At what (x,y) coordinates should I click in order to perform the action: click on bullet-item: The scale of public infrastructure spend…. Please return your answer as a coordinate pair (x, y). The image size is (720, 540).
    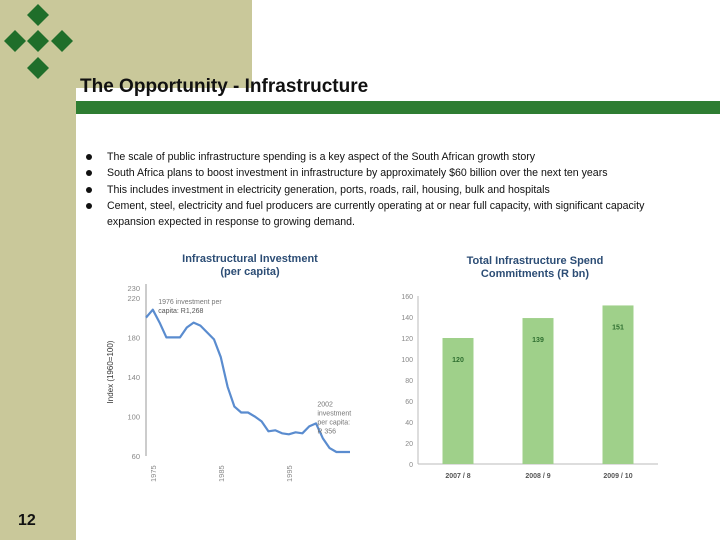
    Looking at the image, I should click on (386, 157).